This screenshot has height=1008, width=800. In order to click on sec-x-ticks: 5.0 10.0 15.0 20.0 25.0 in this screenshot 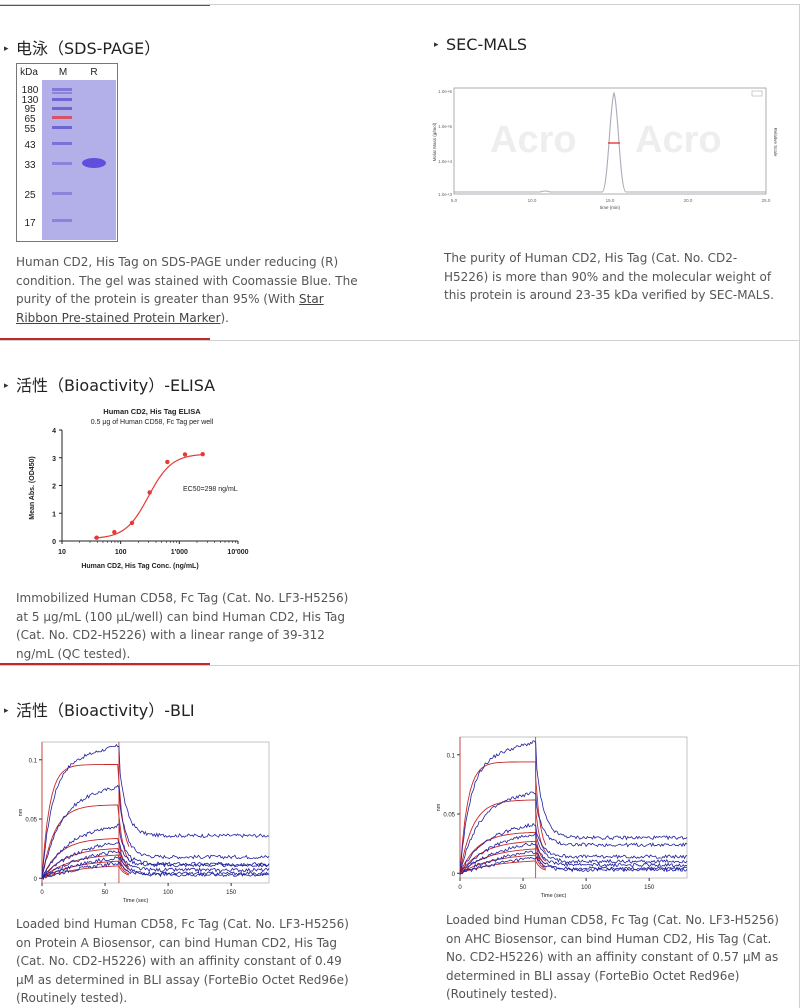, I will do `click(611, 200)`.